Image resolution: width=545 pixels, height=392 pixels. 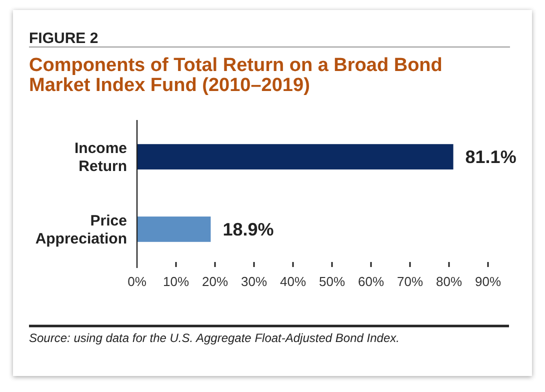 I want to click on x-tick-label: 60%, so click(x=371, y=281).